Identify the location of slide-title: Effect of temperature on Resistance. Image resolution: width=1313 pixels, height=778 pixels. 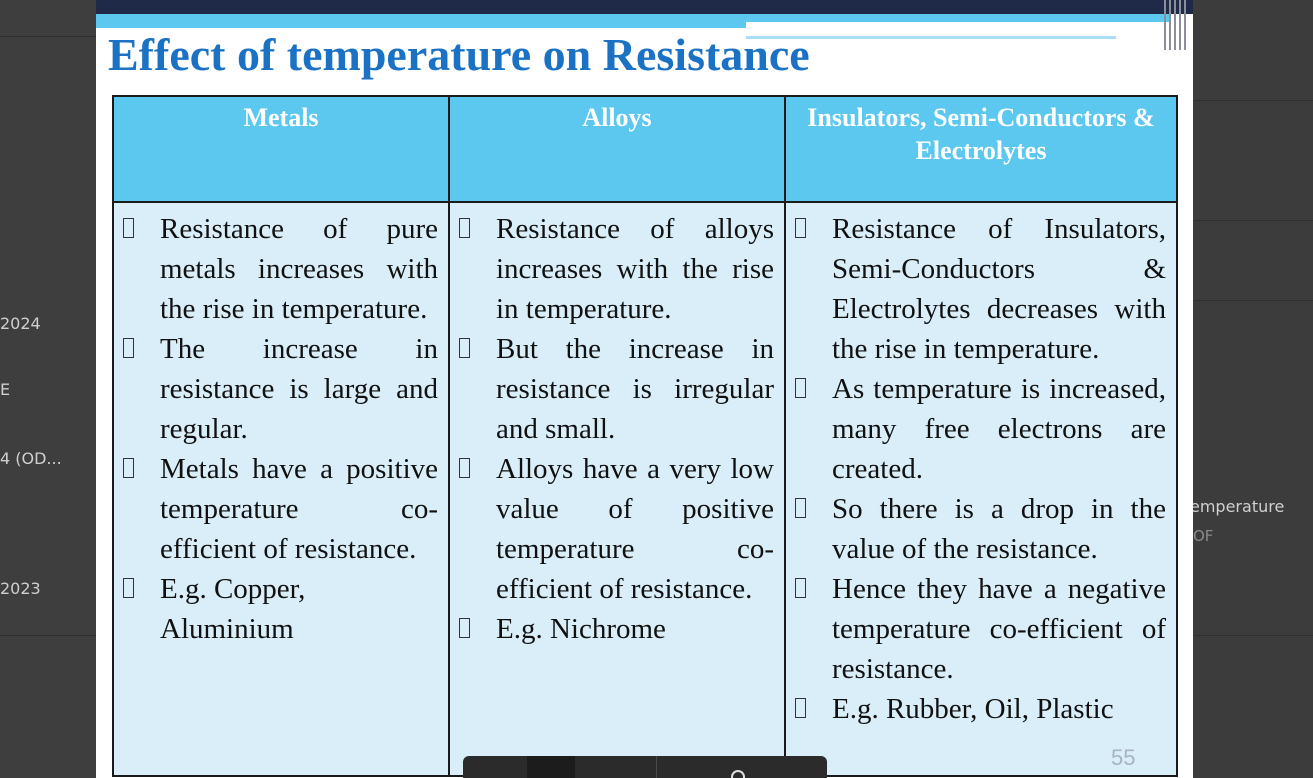
(459, 54).